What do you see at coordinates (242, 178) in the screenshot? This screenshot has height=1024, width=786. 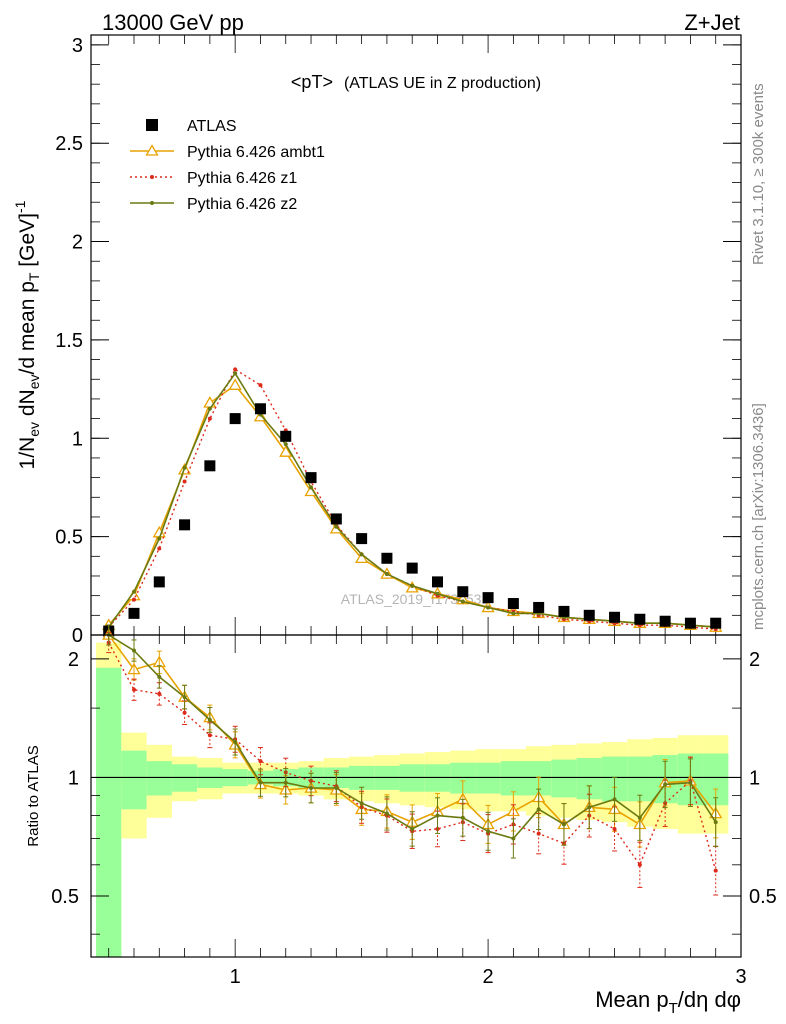 I see `legend-label: Pythia 6.426 z1` at bounding box center [242, 178].